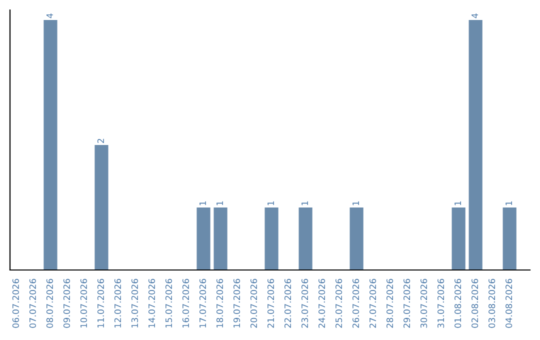  Describe the element at coordinates (32, 303) in the screenshot. I see `x-tick-label: 07.07.2026` at that location.